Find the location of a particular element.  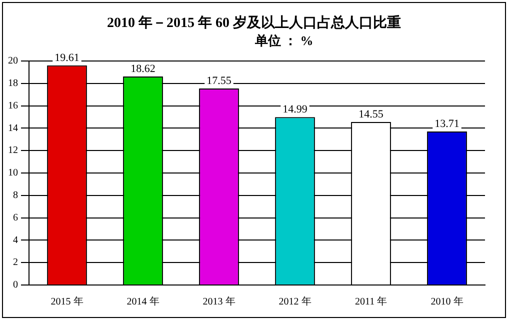

chart-subtitle: 单位 ： % is located at coordinates (284, 40).